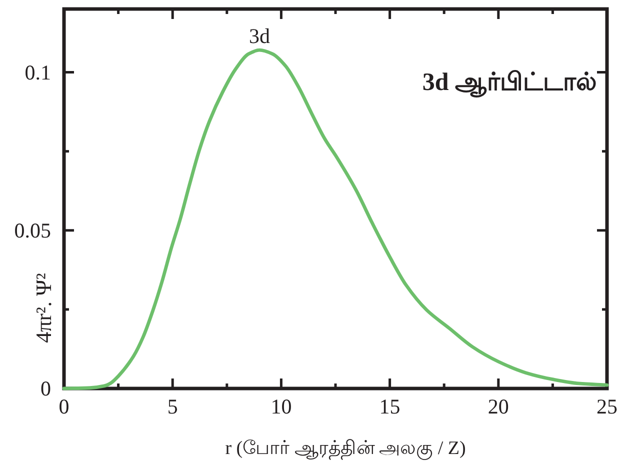 The width and height of the screenshot is (624, 463). Describe the element at coordinates (32, 230) in the screenshot. I see `y-tick-label: 0.05` at that location.